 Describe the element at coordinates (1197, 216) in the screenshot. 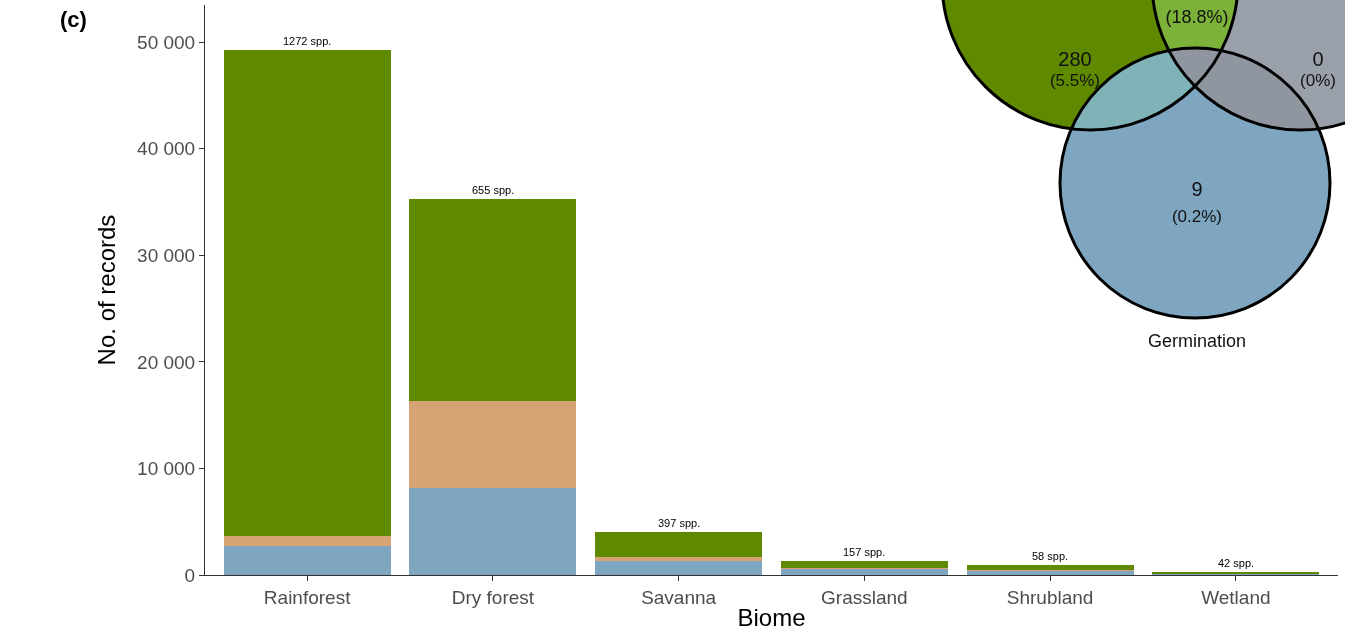

I see `annotation: (0.2%)` at that location.